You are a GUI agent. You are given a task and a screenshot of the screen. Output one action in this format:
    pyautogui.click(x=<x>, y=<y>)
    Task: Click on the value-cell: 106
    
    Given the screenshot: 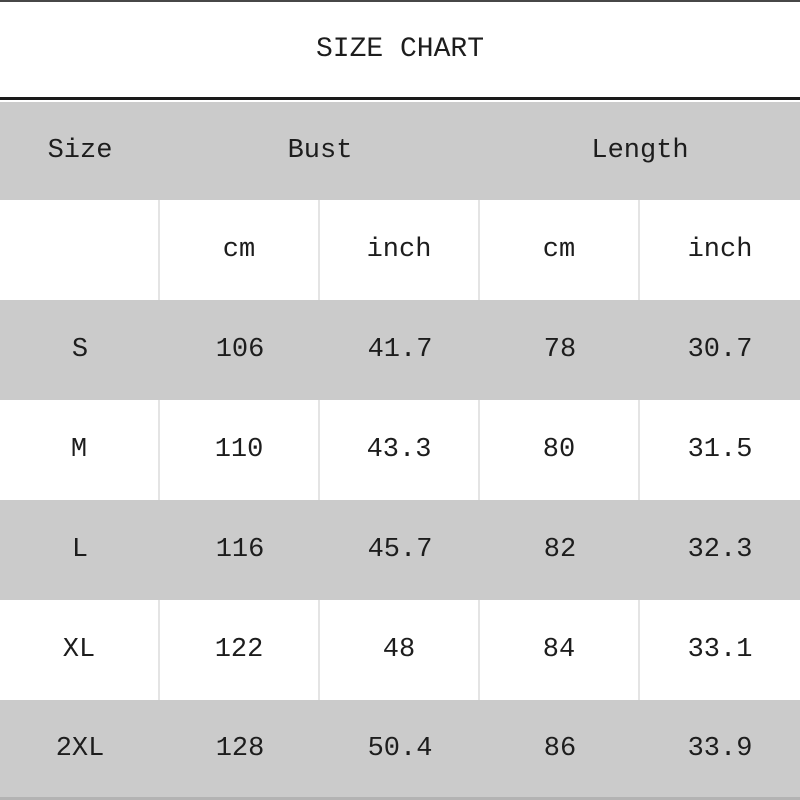 What is the action you would take?
    pyautogui.click(x=240, y=350)
    